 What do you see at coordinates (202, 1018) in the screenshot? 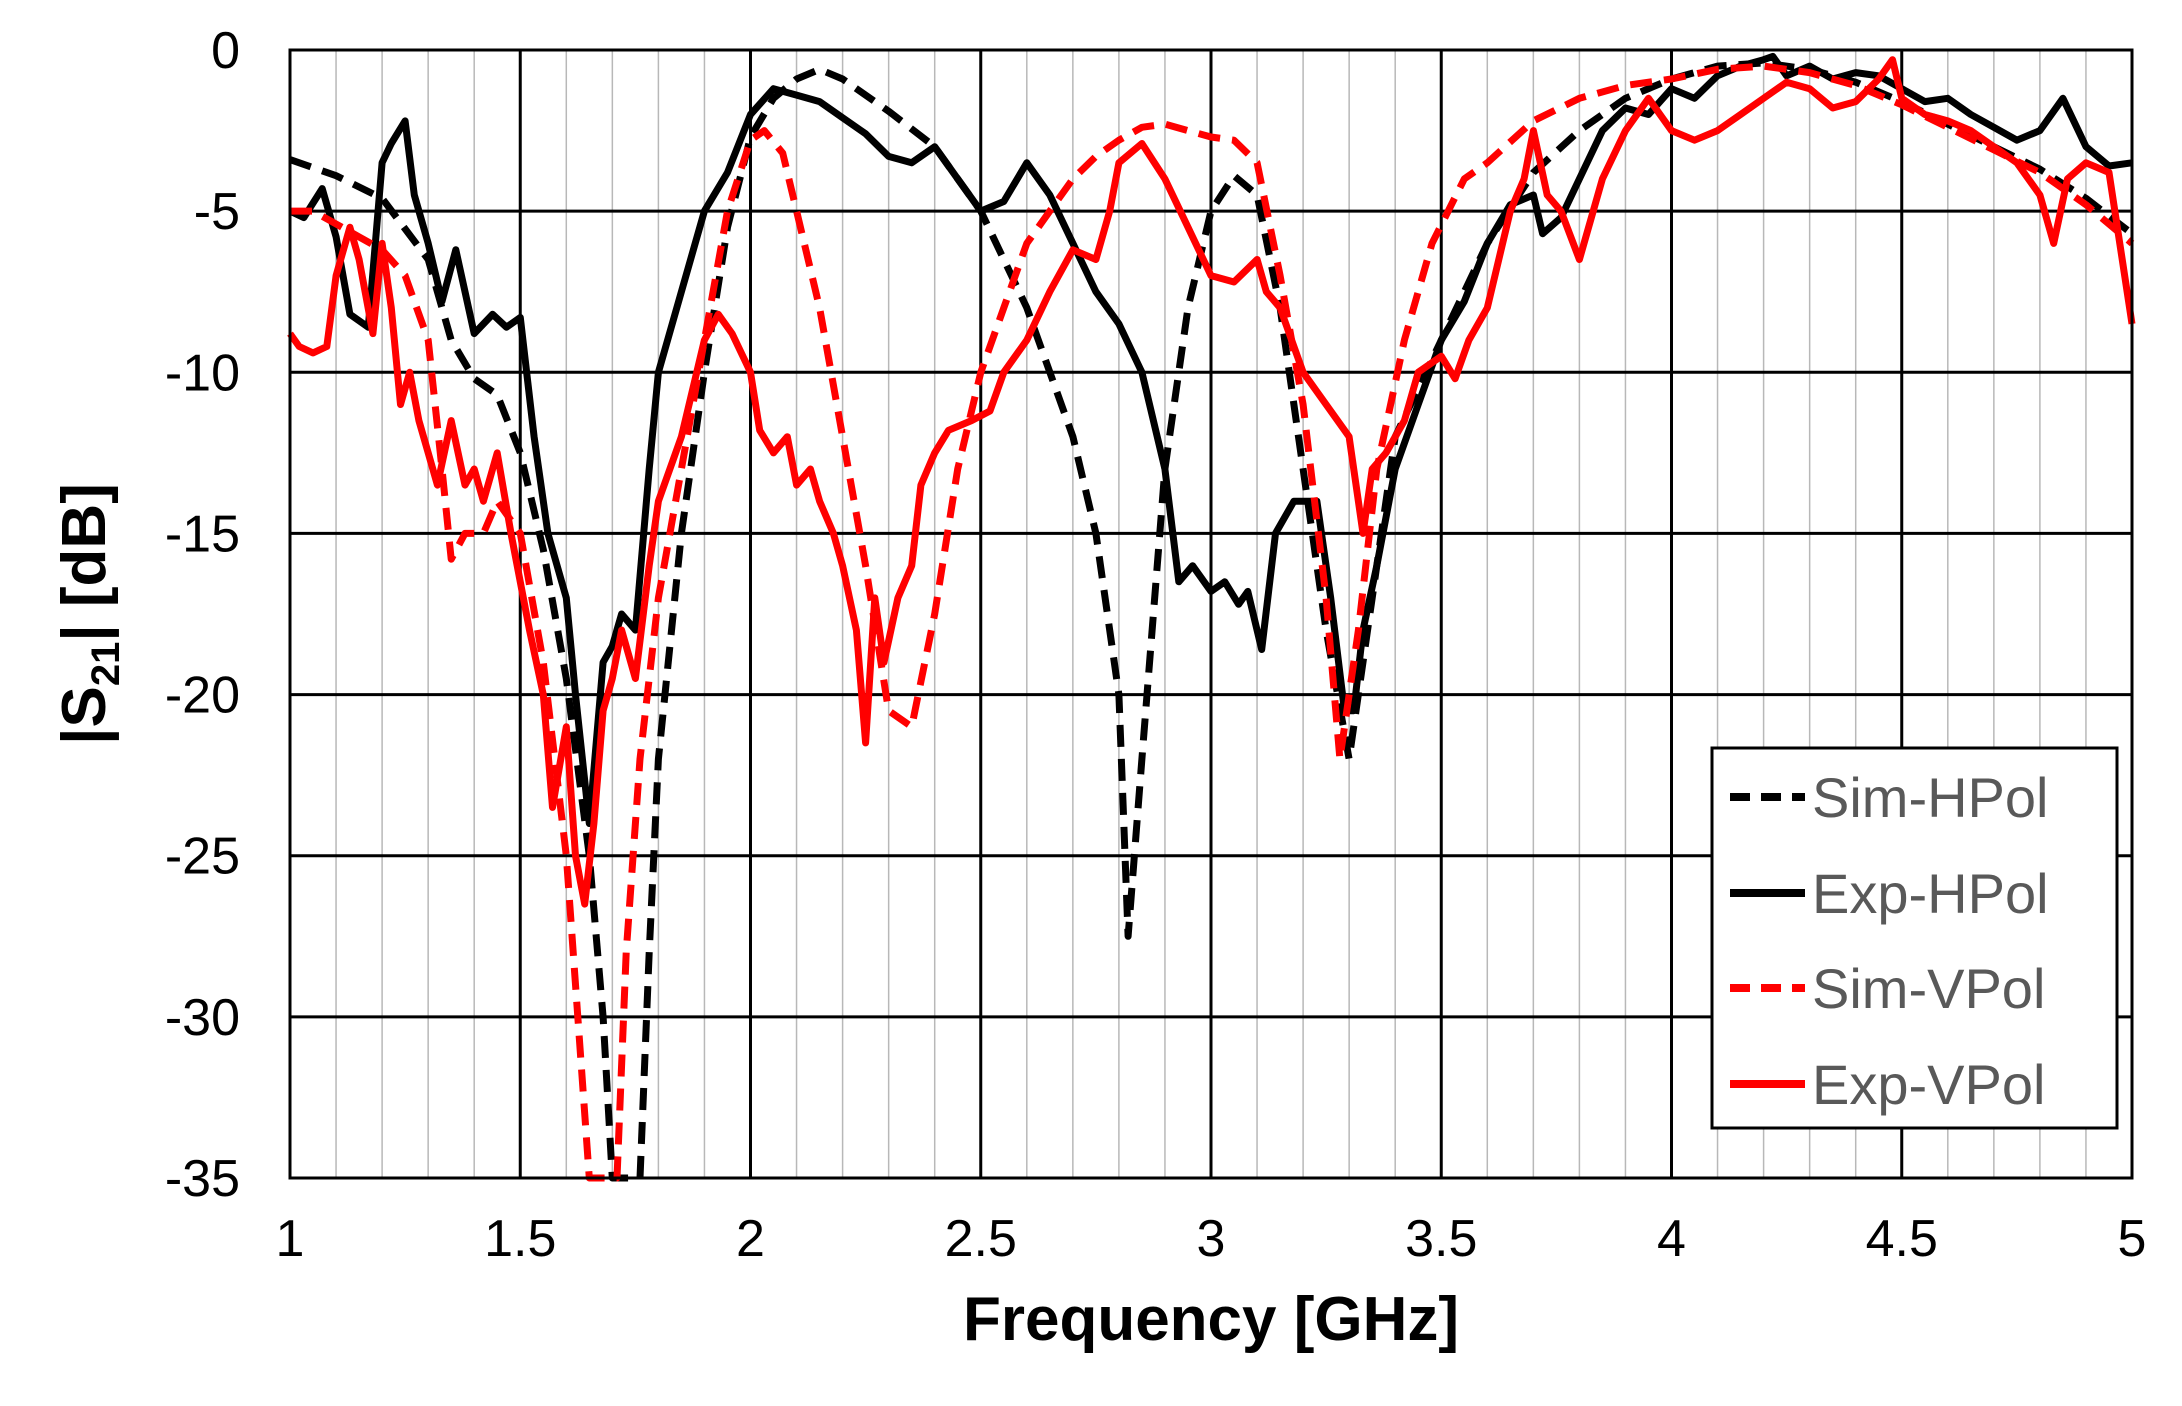
I see `y-tick-label: -30` at bounding box center [202, 1018].